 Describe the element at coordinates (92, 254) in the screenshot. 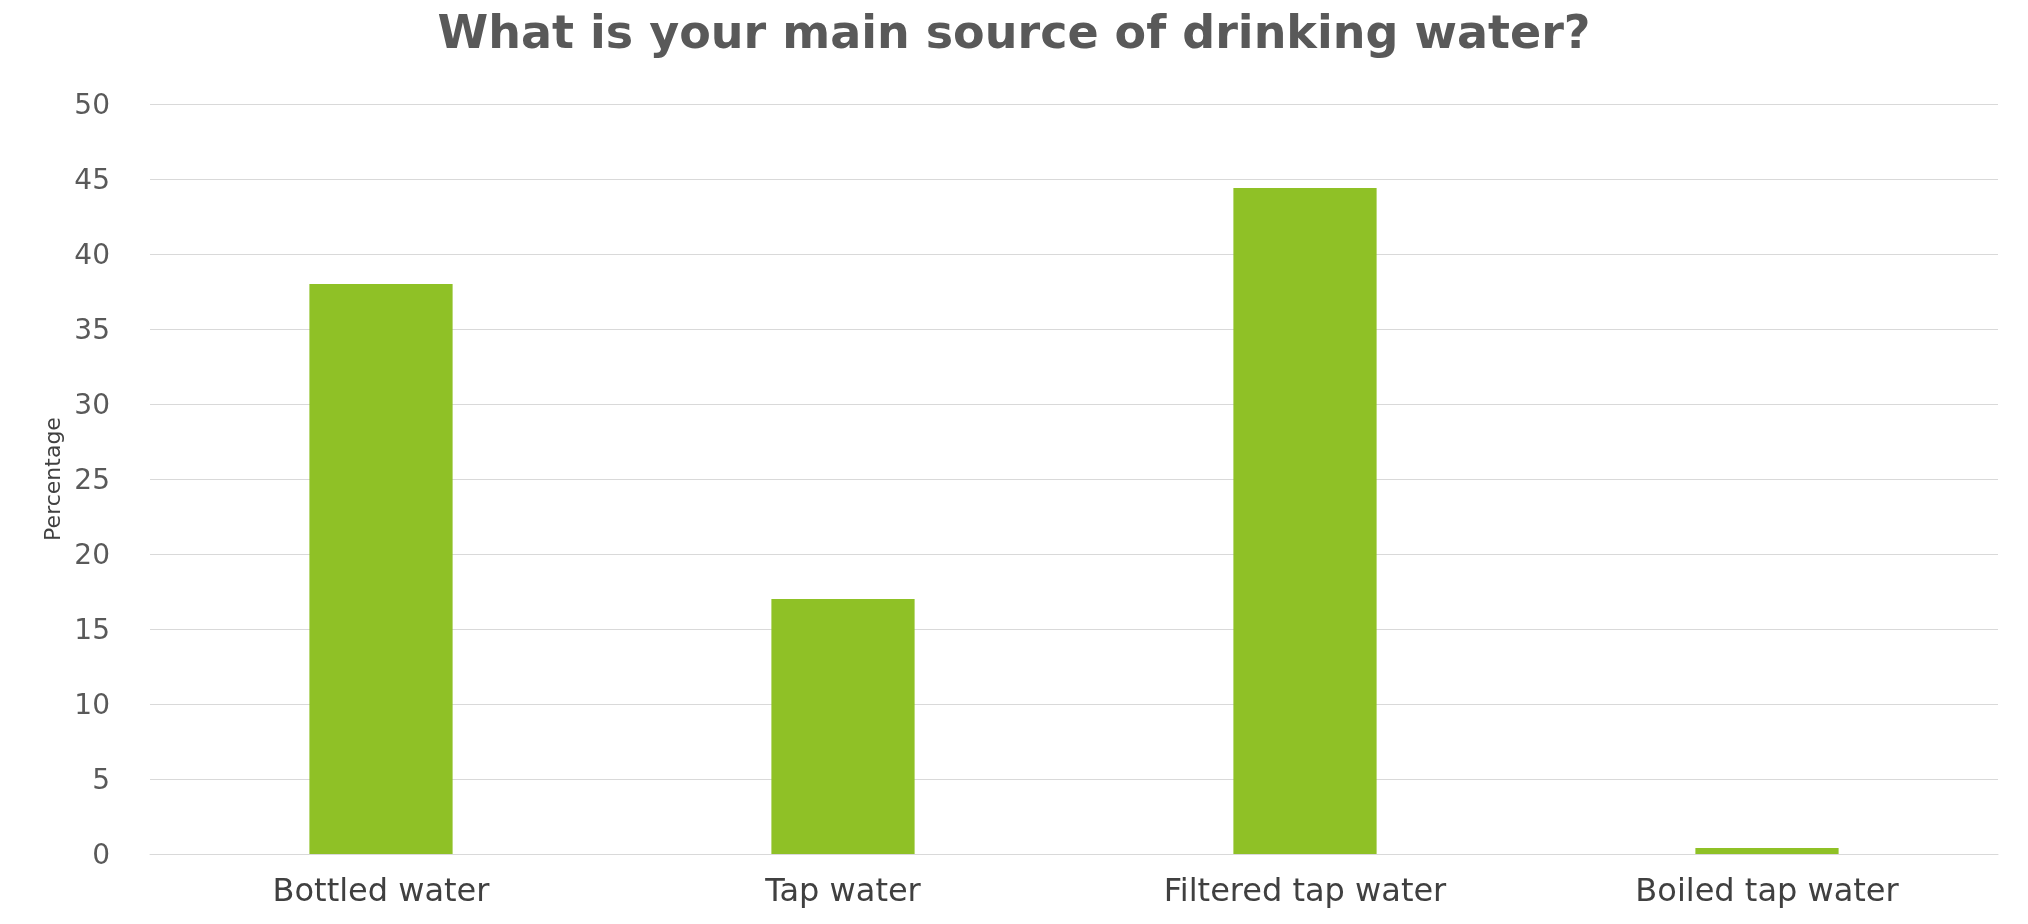

I see `y-tick-label: 40` at that location.